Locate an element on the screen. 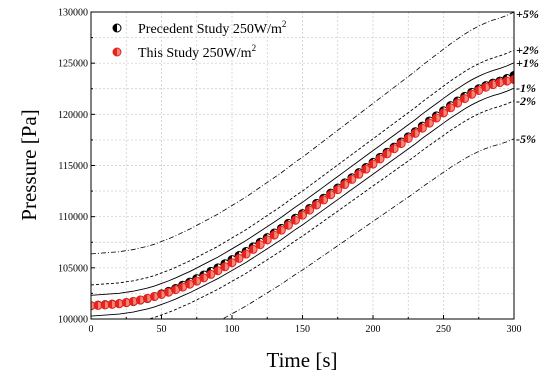 This screenshot has width=554, height=374. legend-label-precedent: Precedent Study 250W/m is located at coordinates (210, 29).